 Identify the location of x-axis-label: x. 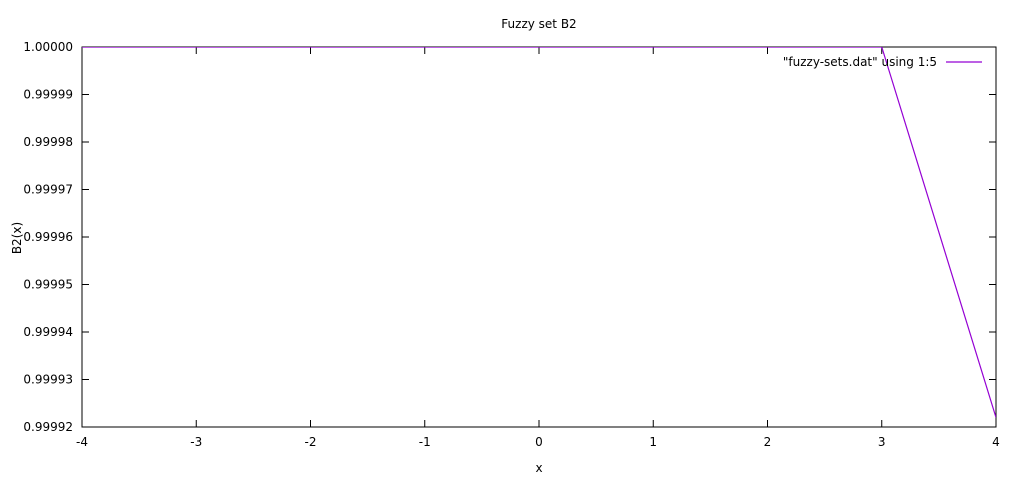
(538, 468).